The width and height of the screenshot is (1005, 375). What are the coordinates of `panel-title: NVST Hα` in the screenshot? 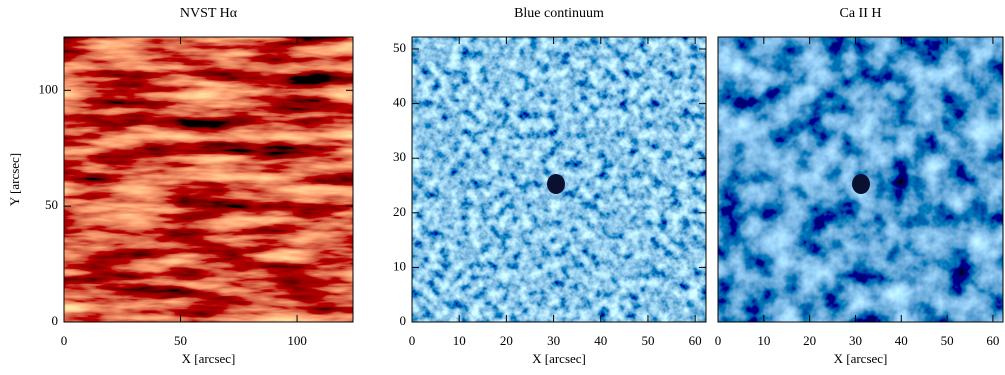 It's located at (209, 13).